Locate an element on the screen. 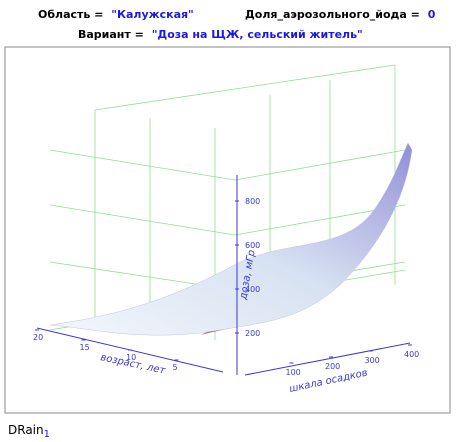 The image size is (458, 442). iodine-label: Доля_аэрозольного_йода = is located at coordinates (332, 14).